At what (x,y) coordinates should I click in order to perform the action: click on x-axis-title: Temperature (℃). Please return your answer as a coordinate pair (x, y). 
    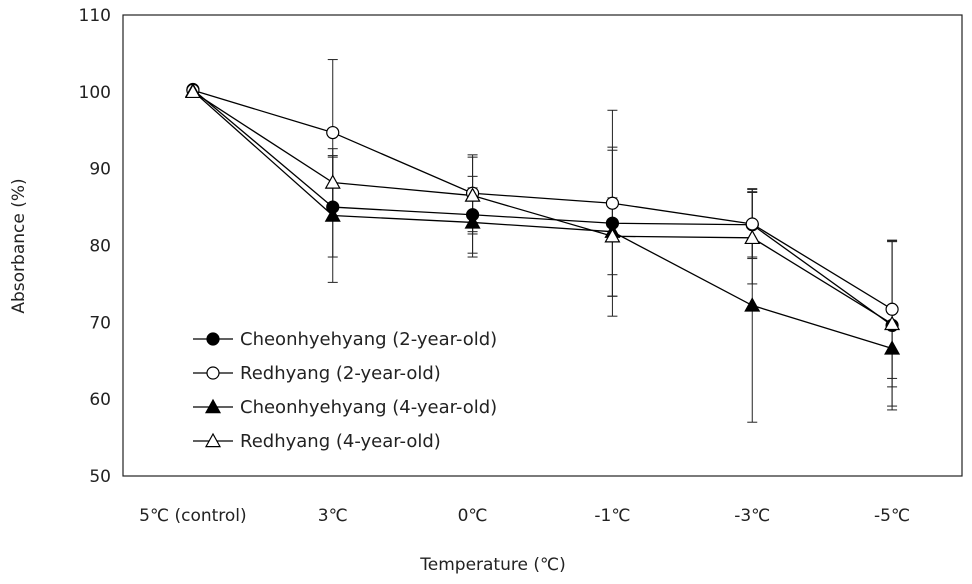
    Looking at the image, I should click on (492, 565).